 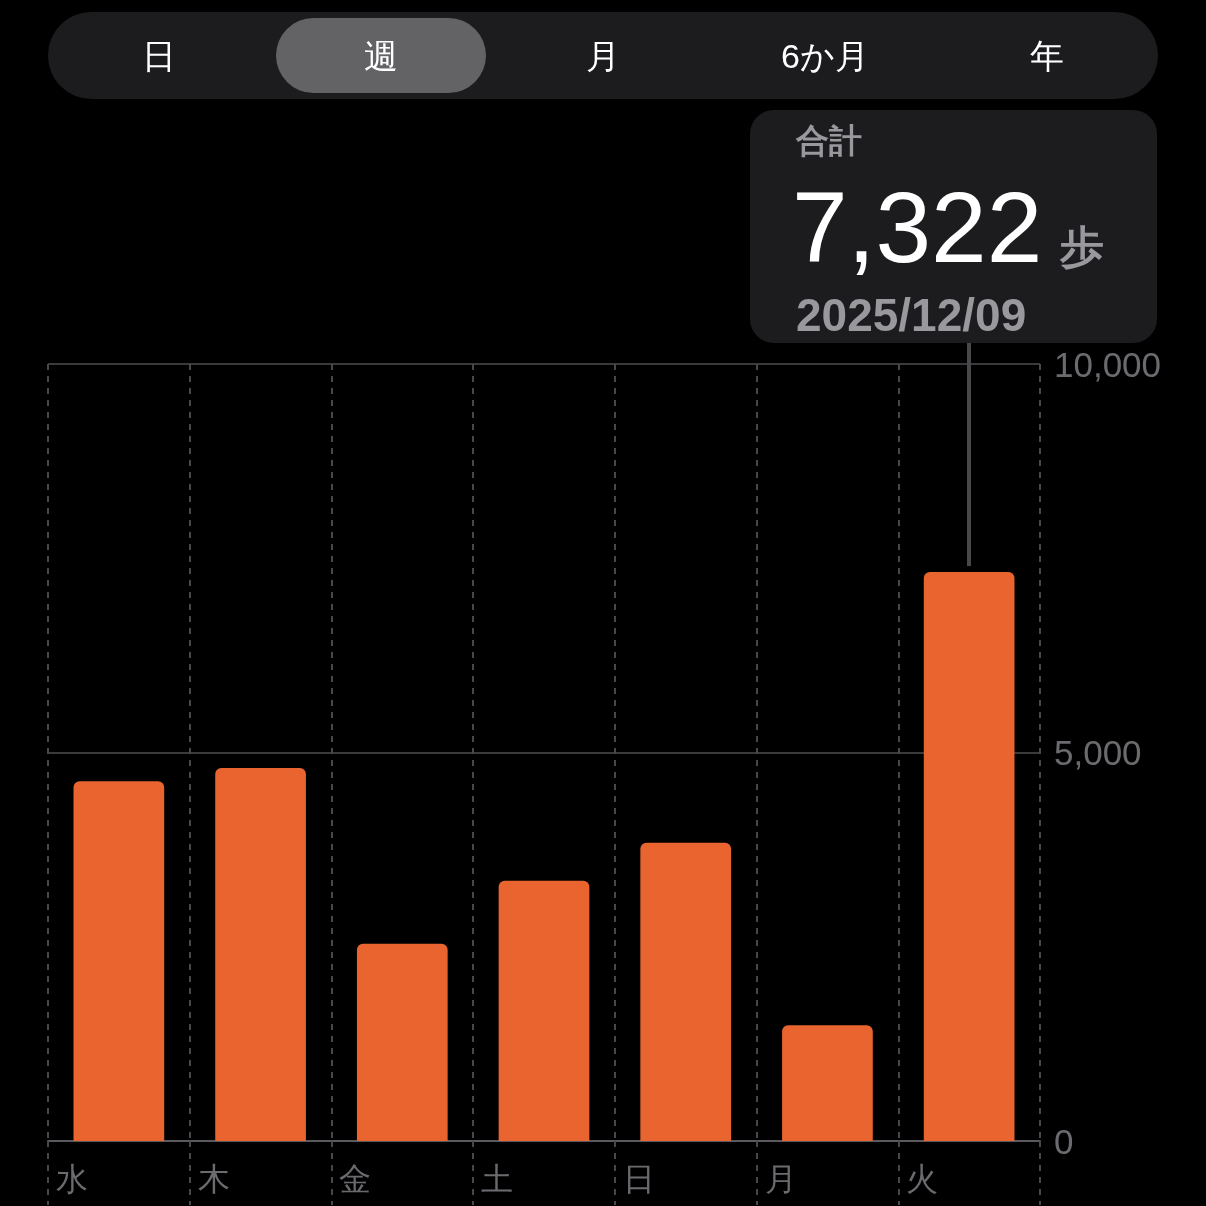 I want to click on y-tick-label: 0, so click(x=1064, y=1141).